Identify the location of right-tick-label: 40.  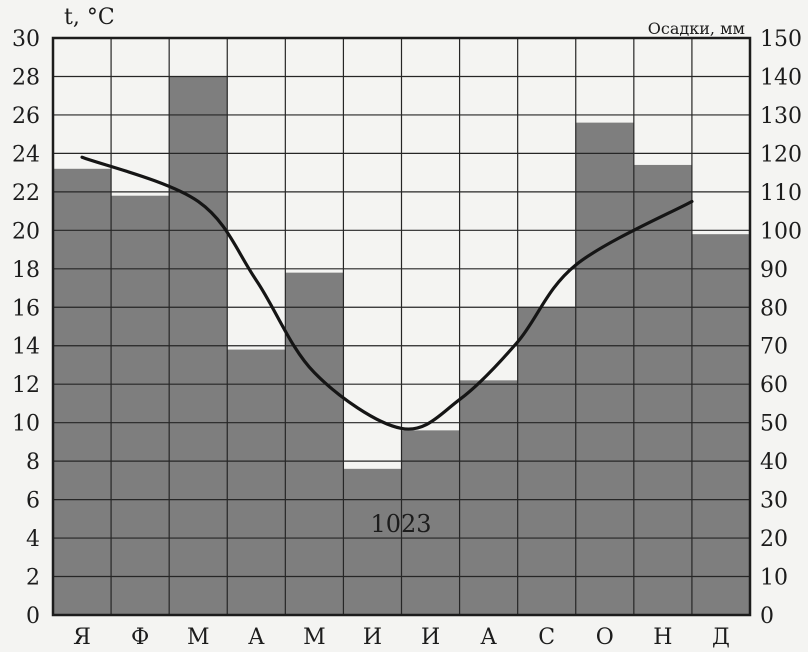
(774, 462).